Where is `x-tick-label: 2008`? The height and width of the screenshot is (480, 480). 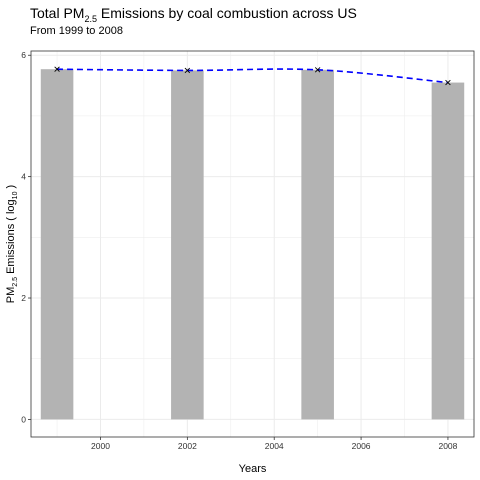
x-tick-label: 2008 is located at coordinates (447, 446).